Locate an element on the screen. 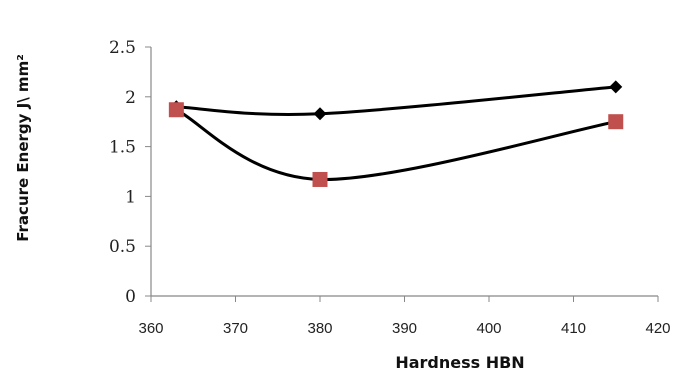 This screenshot has width=686, height=379. x-tick-label: 380 is located at coordinates (319, 328).